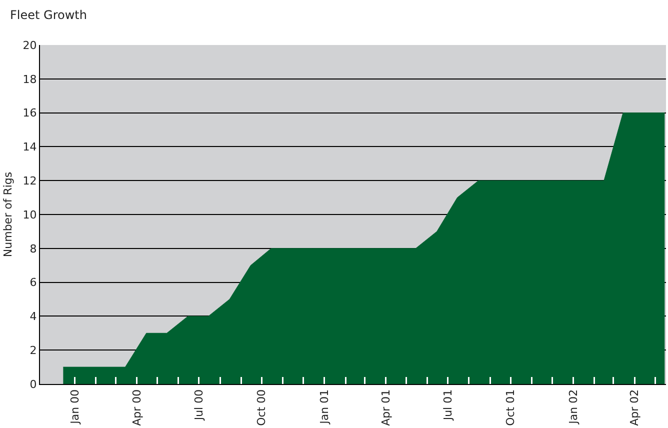 The width and height of the screenshot is (668, 428). Describe the element at coordinates (511, 407) in the screenshot. I see `x-tick-label: Oct 01` at that location.